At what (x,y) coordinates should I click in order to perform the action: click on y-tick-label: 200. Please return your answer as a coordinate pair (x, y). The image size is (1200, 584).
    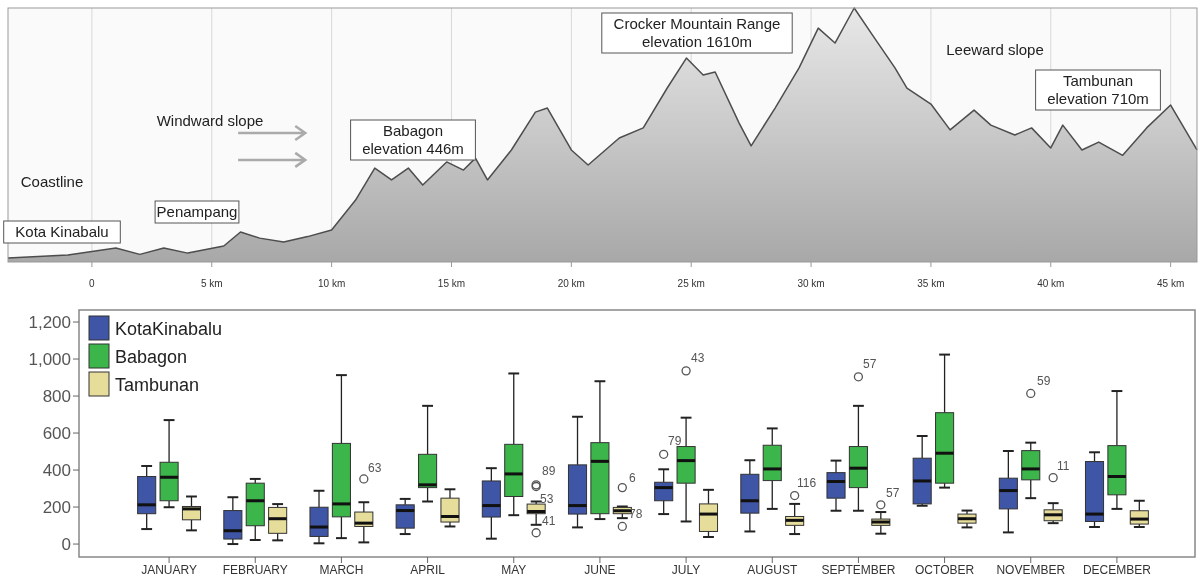
    Looking at the image, I should click on (56, 508).